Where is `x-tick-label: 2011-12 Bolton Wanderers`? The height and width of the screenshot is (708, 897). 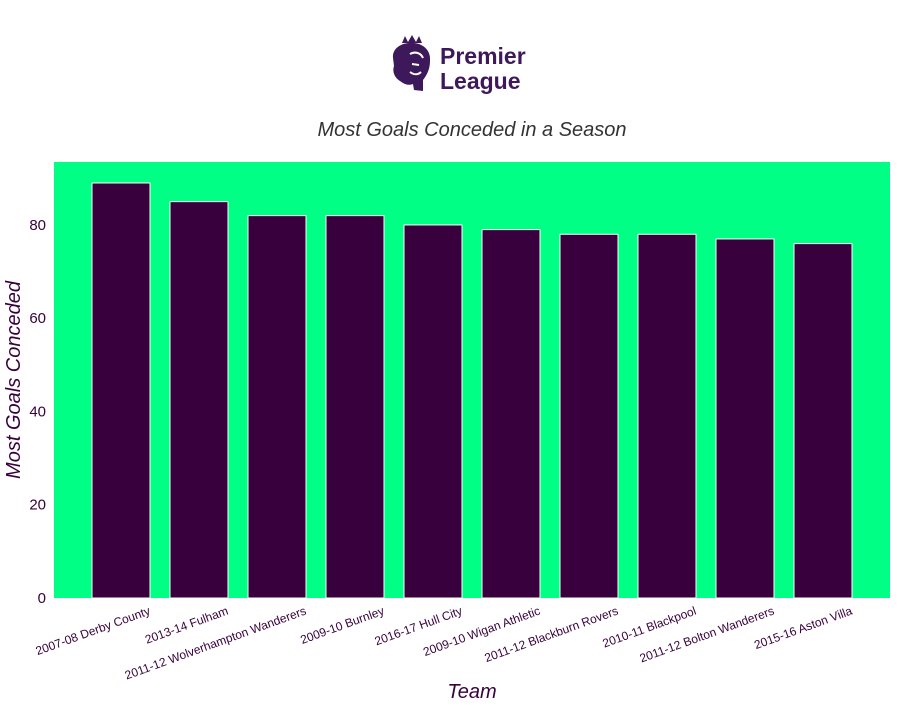
x-tick-label: 2011-12 Bolton Wanderers is located at coordinates (707, 635).